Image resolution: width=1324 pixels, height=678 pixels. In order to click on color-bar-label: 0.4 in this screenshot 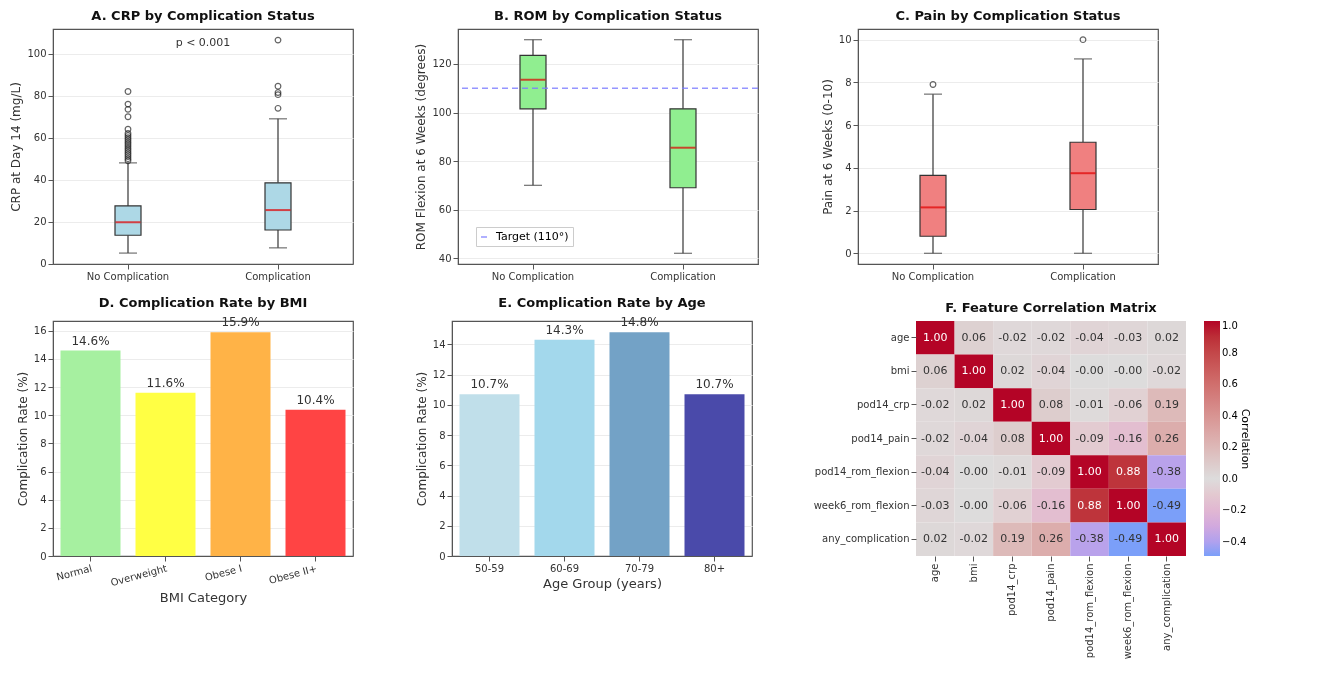, I will do `click(1230, 415)`.